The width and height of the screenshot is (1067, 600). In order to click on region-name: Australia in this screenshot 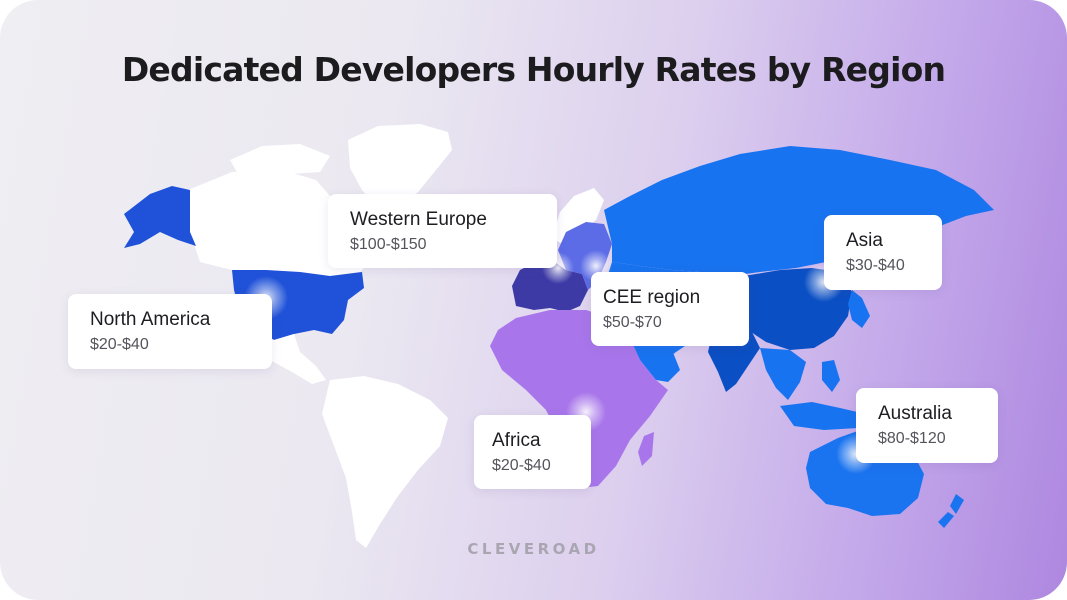, I will do `click(915, 413)`.